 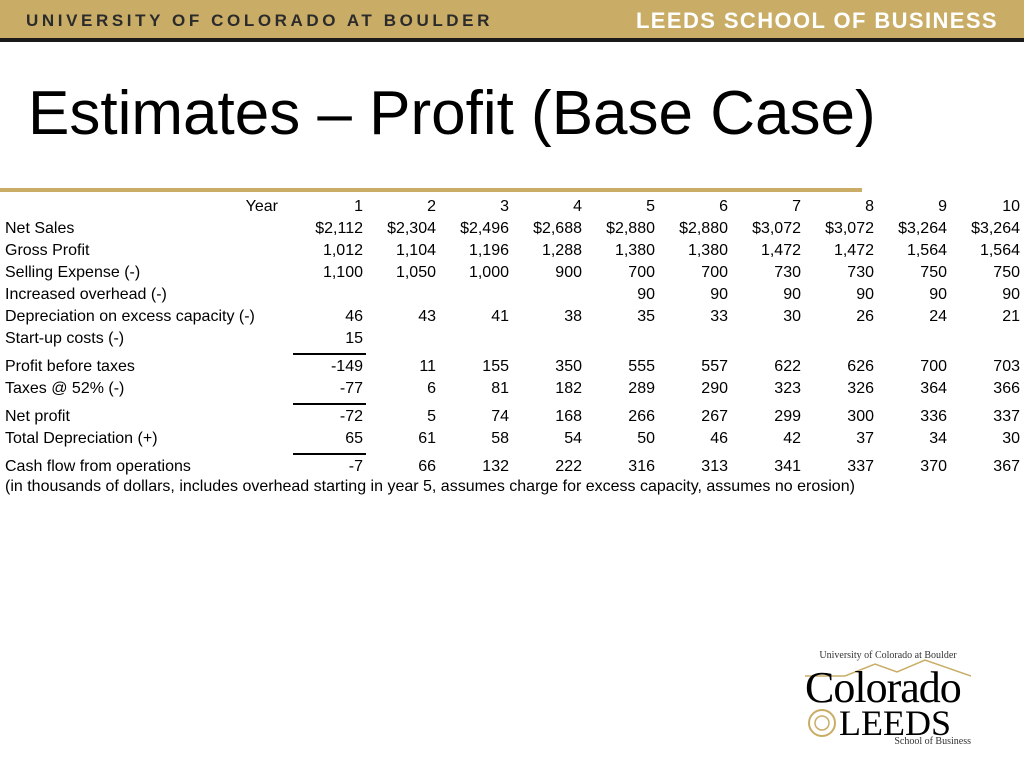 What do you see at coordinates (650, 206) in the screenshot?
I see `year-header-cell: 5` at bounding box center [650, 206].